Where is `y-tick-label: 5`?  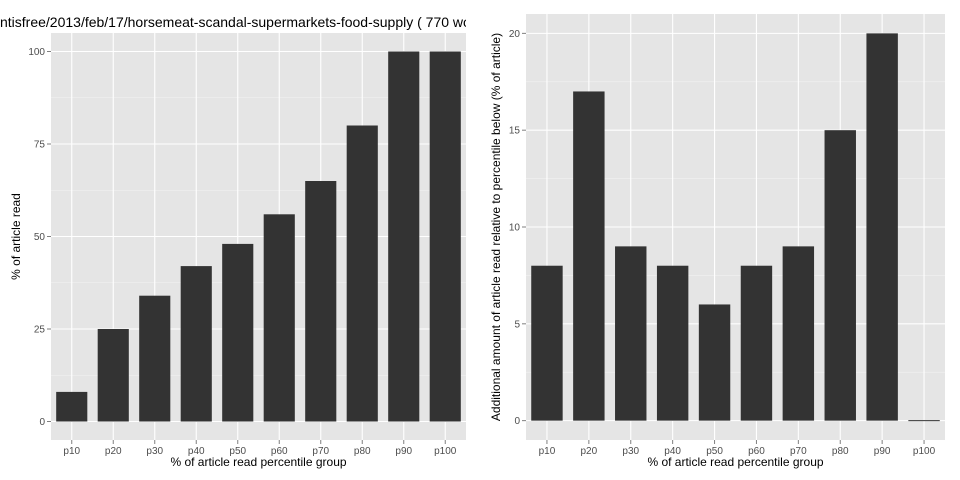 y-tick-label: 5 is located at coordinates (517, 324).